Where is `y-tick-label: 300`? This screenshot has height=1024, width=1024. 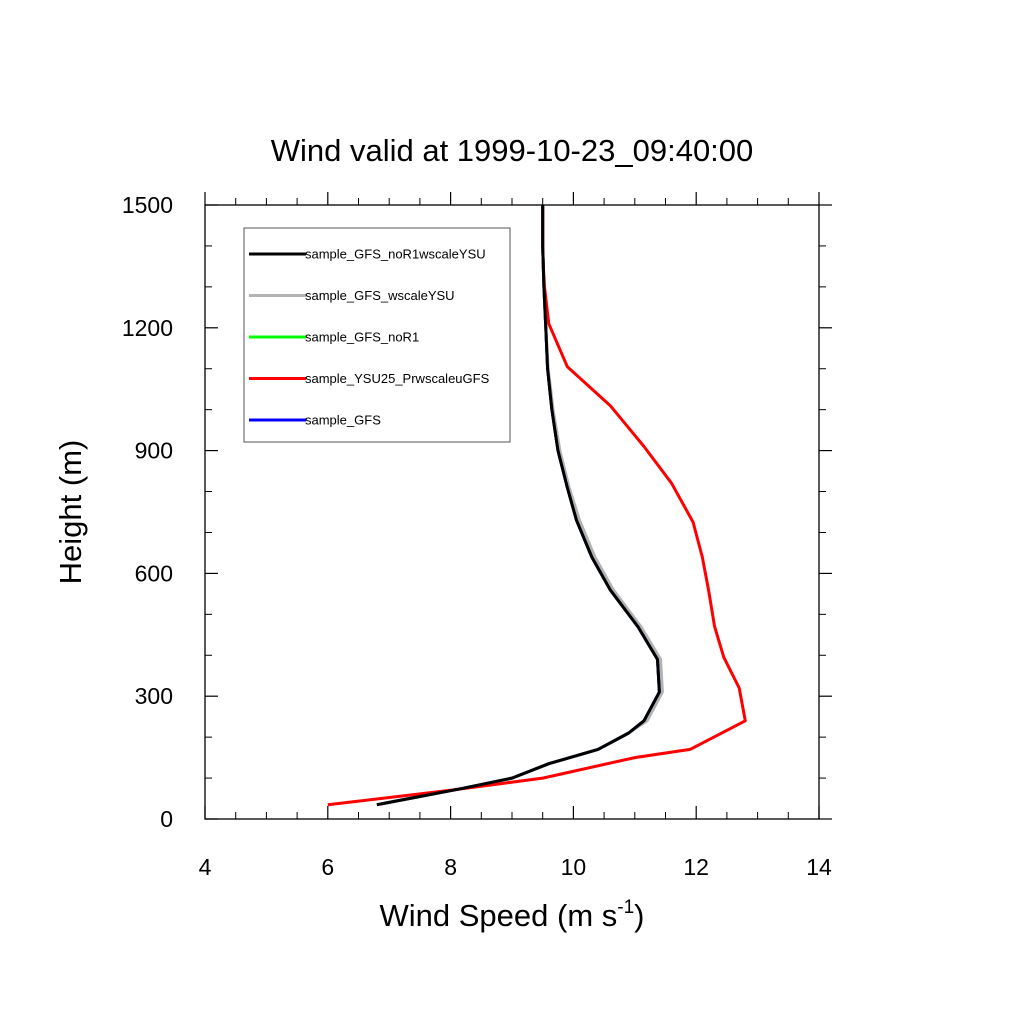
y-tick-label: 300 is located at coordinates (154, 696).